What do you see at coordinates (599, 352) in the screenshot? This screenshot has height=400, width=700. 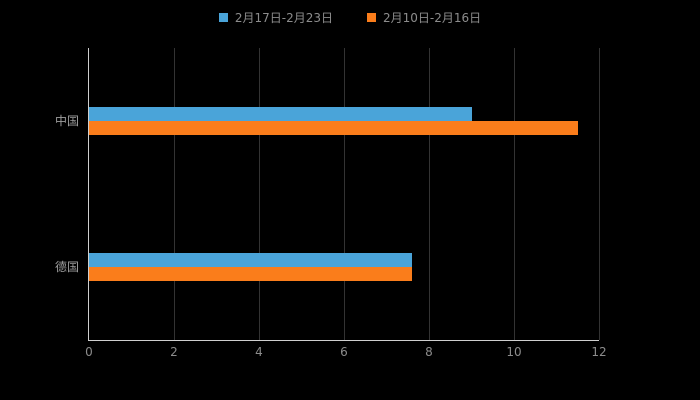 I see `x-tick-label: 12` at bounding box center [599, 352].